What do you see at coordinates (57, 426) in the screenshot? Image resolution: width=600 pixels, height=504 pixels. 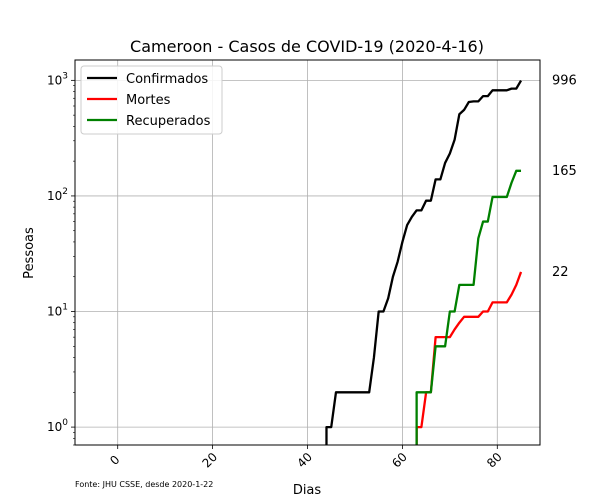 I see `y-tick-label: 10⁰` at bounding box center [57, 426].